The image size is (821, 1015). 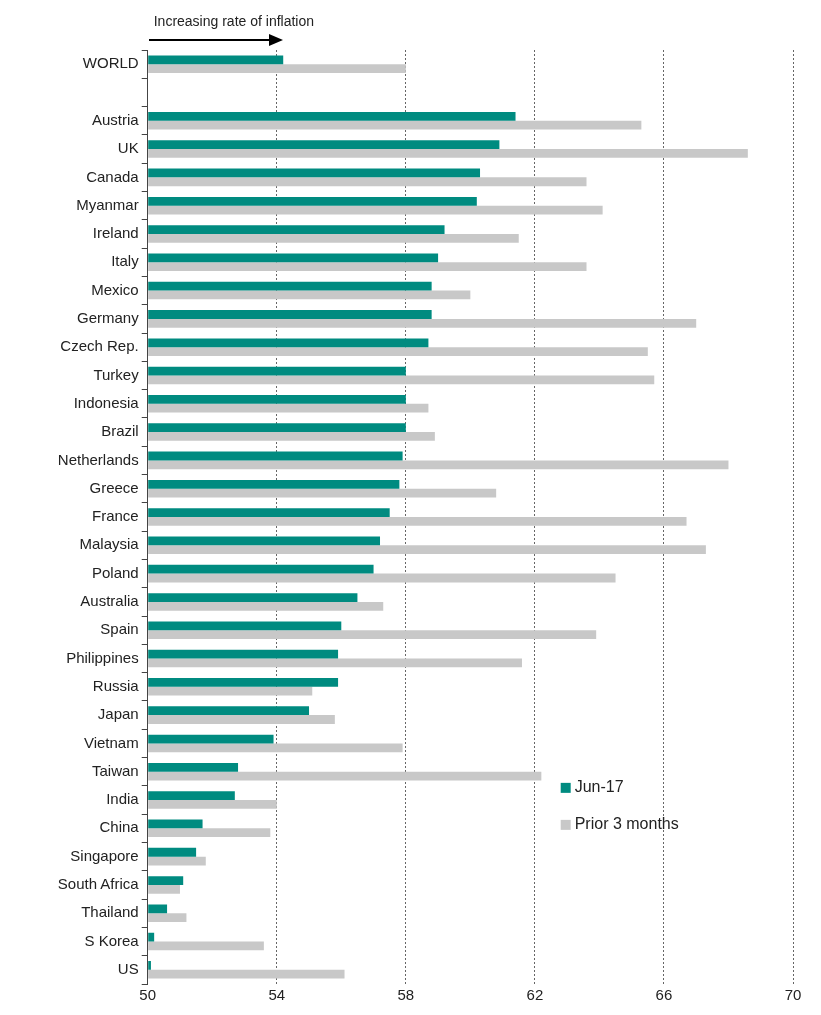 I want to click on x-tick-label: 62, so click(x=535, y=995).